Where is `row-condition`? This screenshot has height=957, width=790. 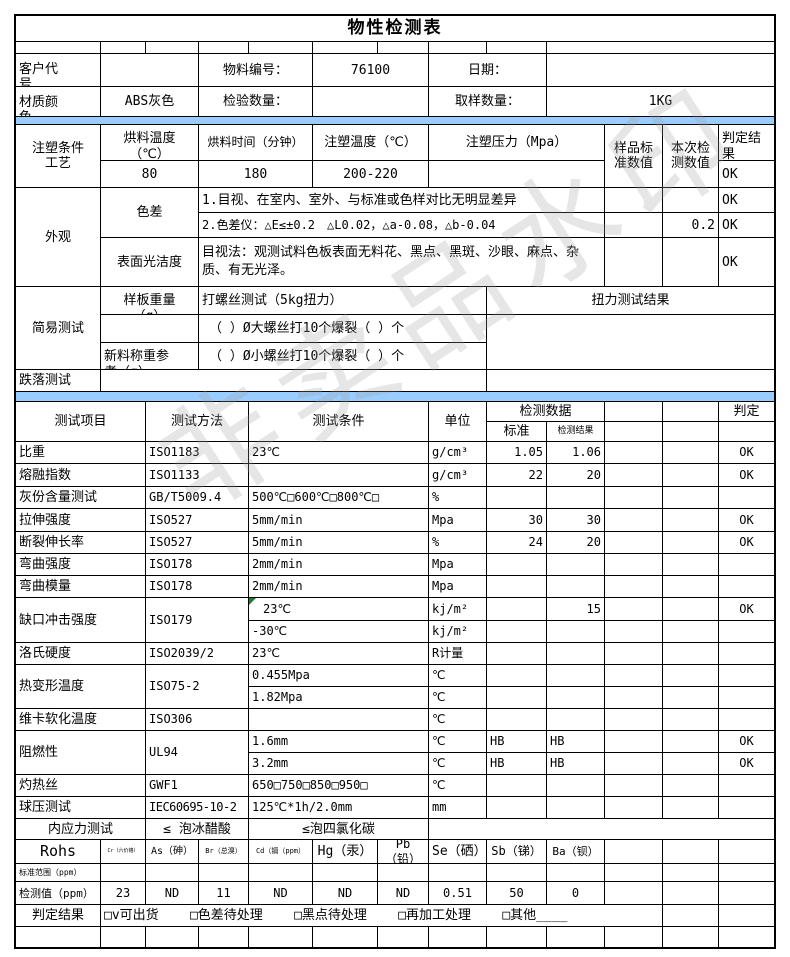
row-condition is located at coordinates (339, 720).